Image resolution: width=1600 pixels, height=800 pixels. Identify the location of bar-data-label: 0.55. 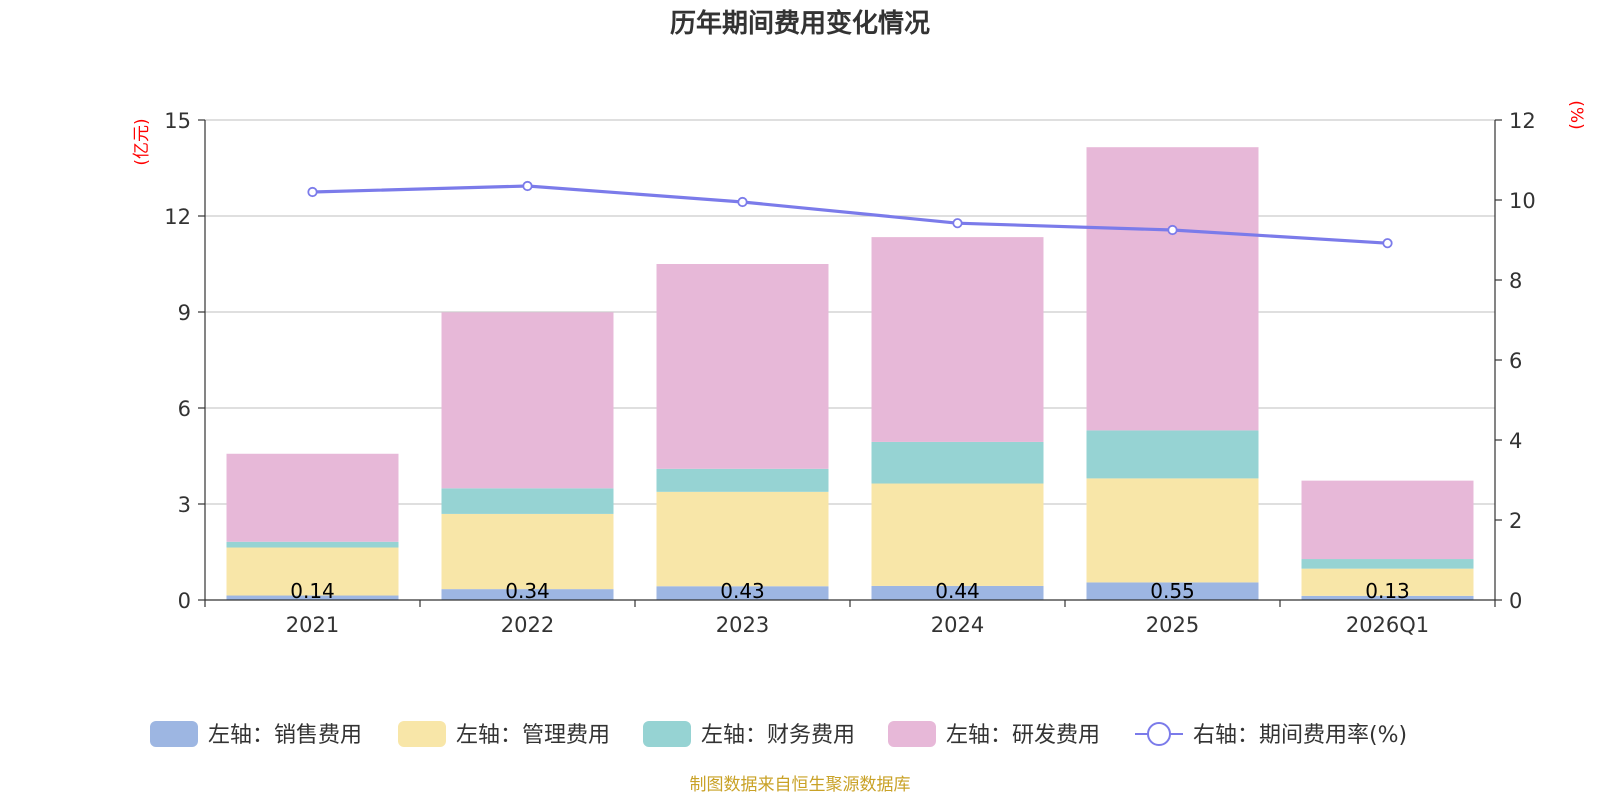
(1172, 591).